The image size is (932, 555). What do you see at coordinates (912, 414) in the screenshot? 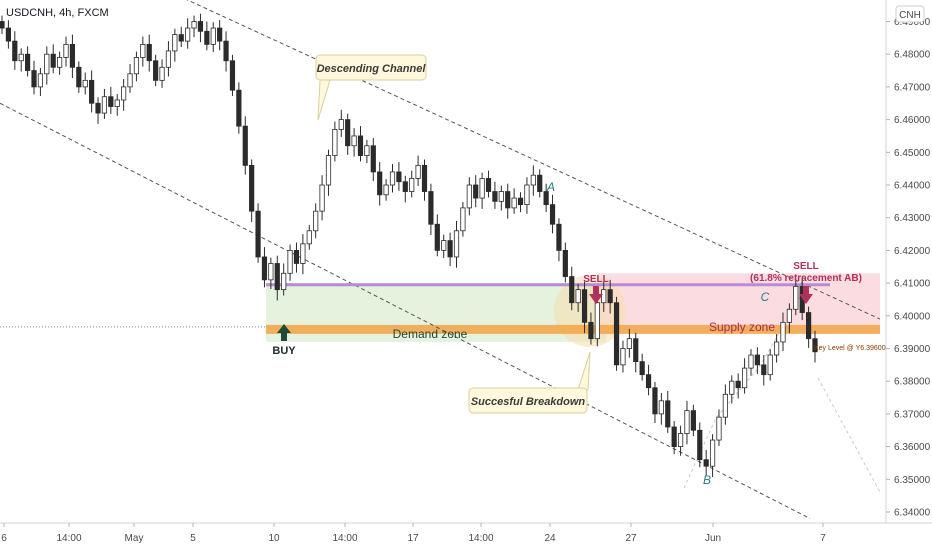
I see `price-tick-label: 6.37000` at bounding box center [912, 414].